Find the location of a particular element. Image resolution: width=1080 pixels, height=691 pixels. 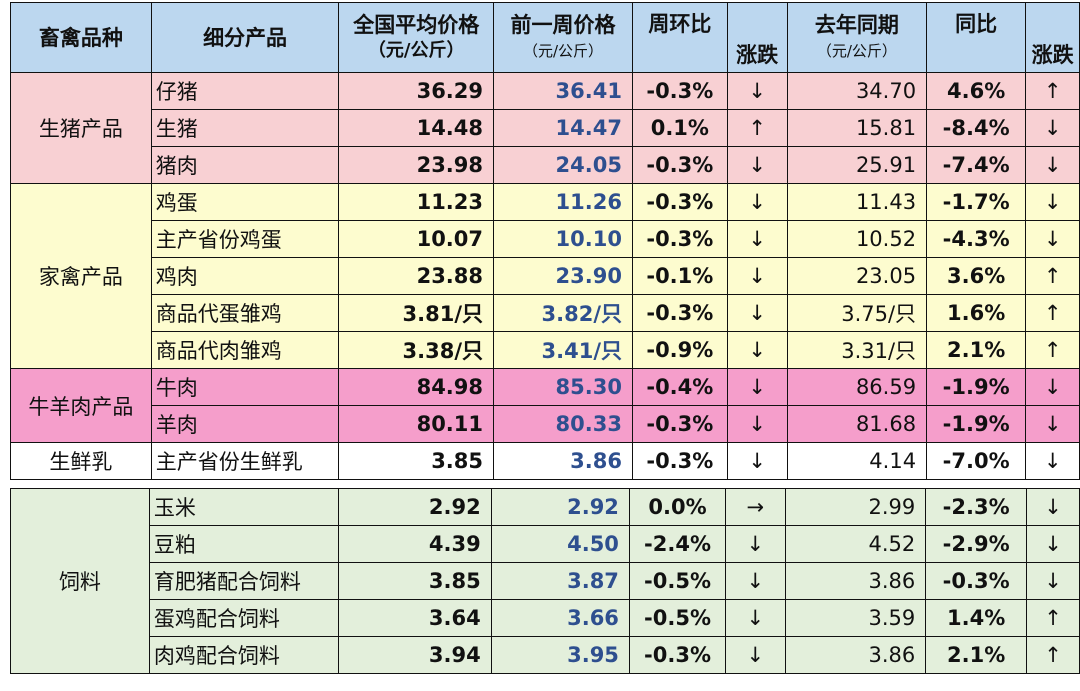

table-row: 商品代蛋雏鸡 3.81/只 3.82/只 -0.3% ↓ 3.75/只 1.6% ↑ is located at coordinates (545, 313).